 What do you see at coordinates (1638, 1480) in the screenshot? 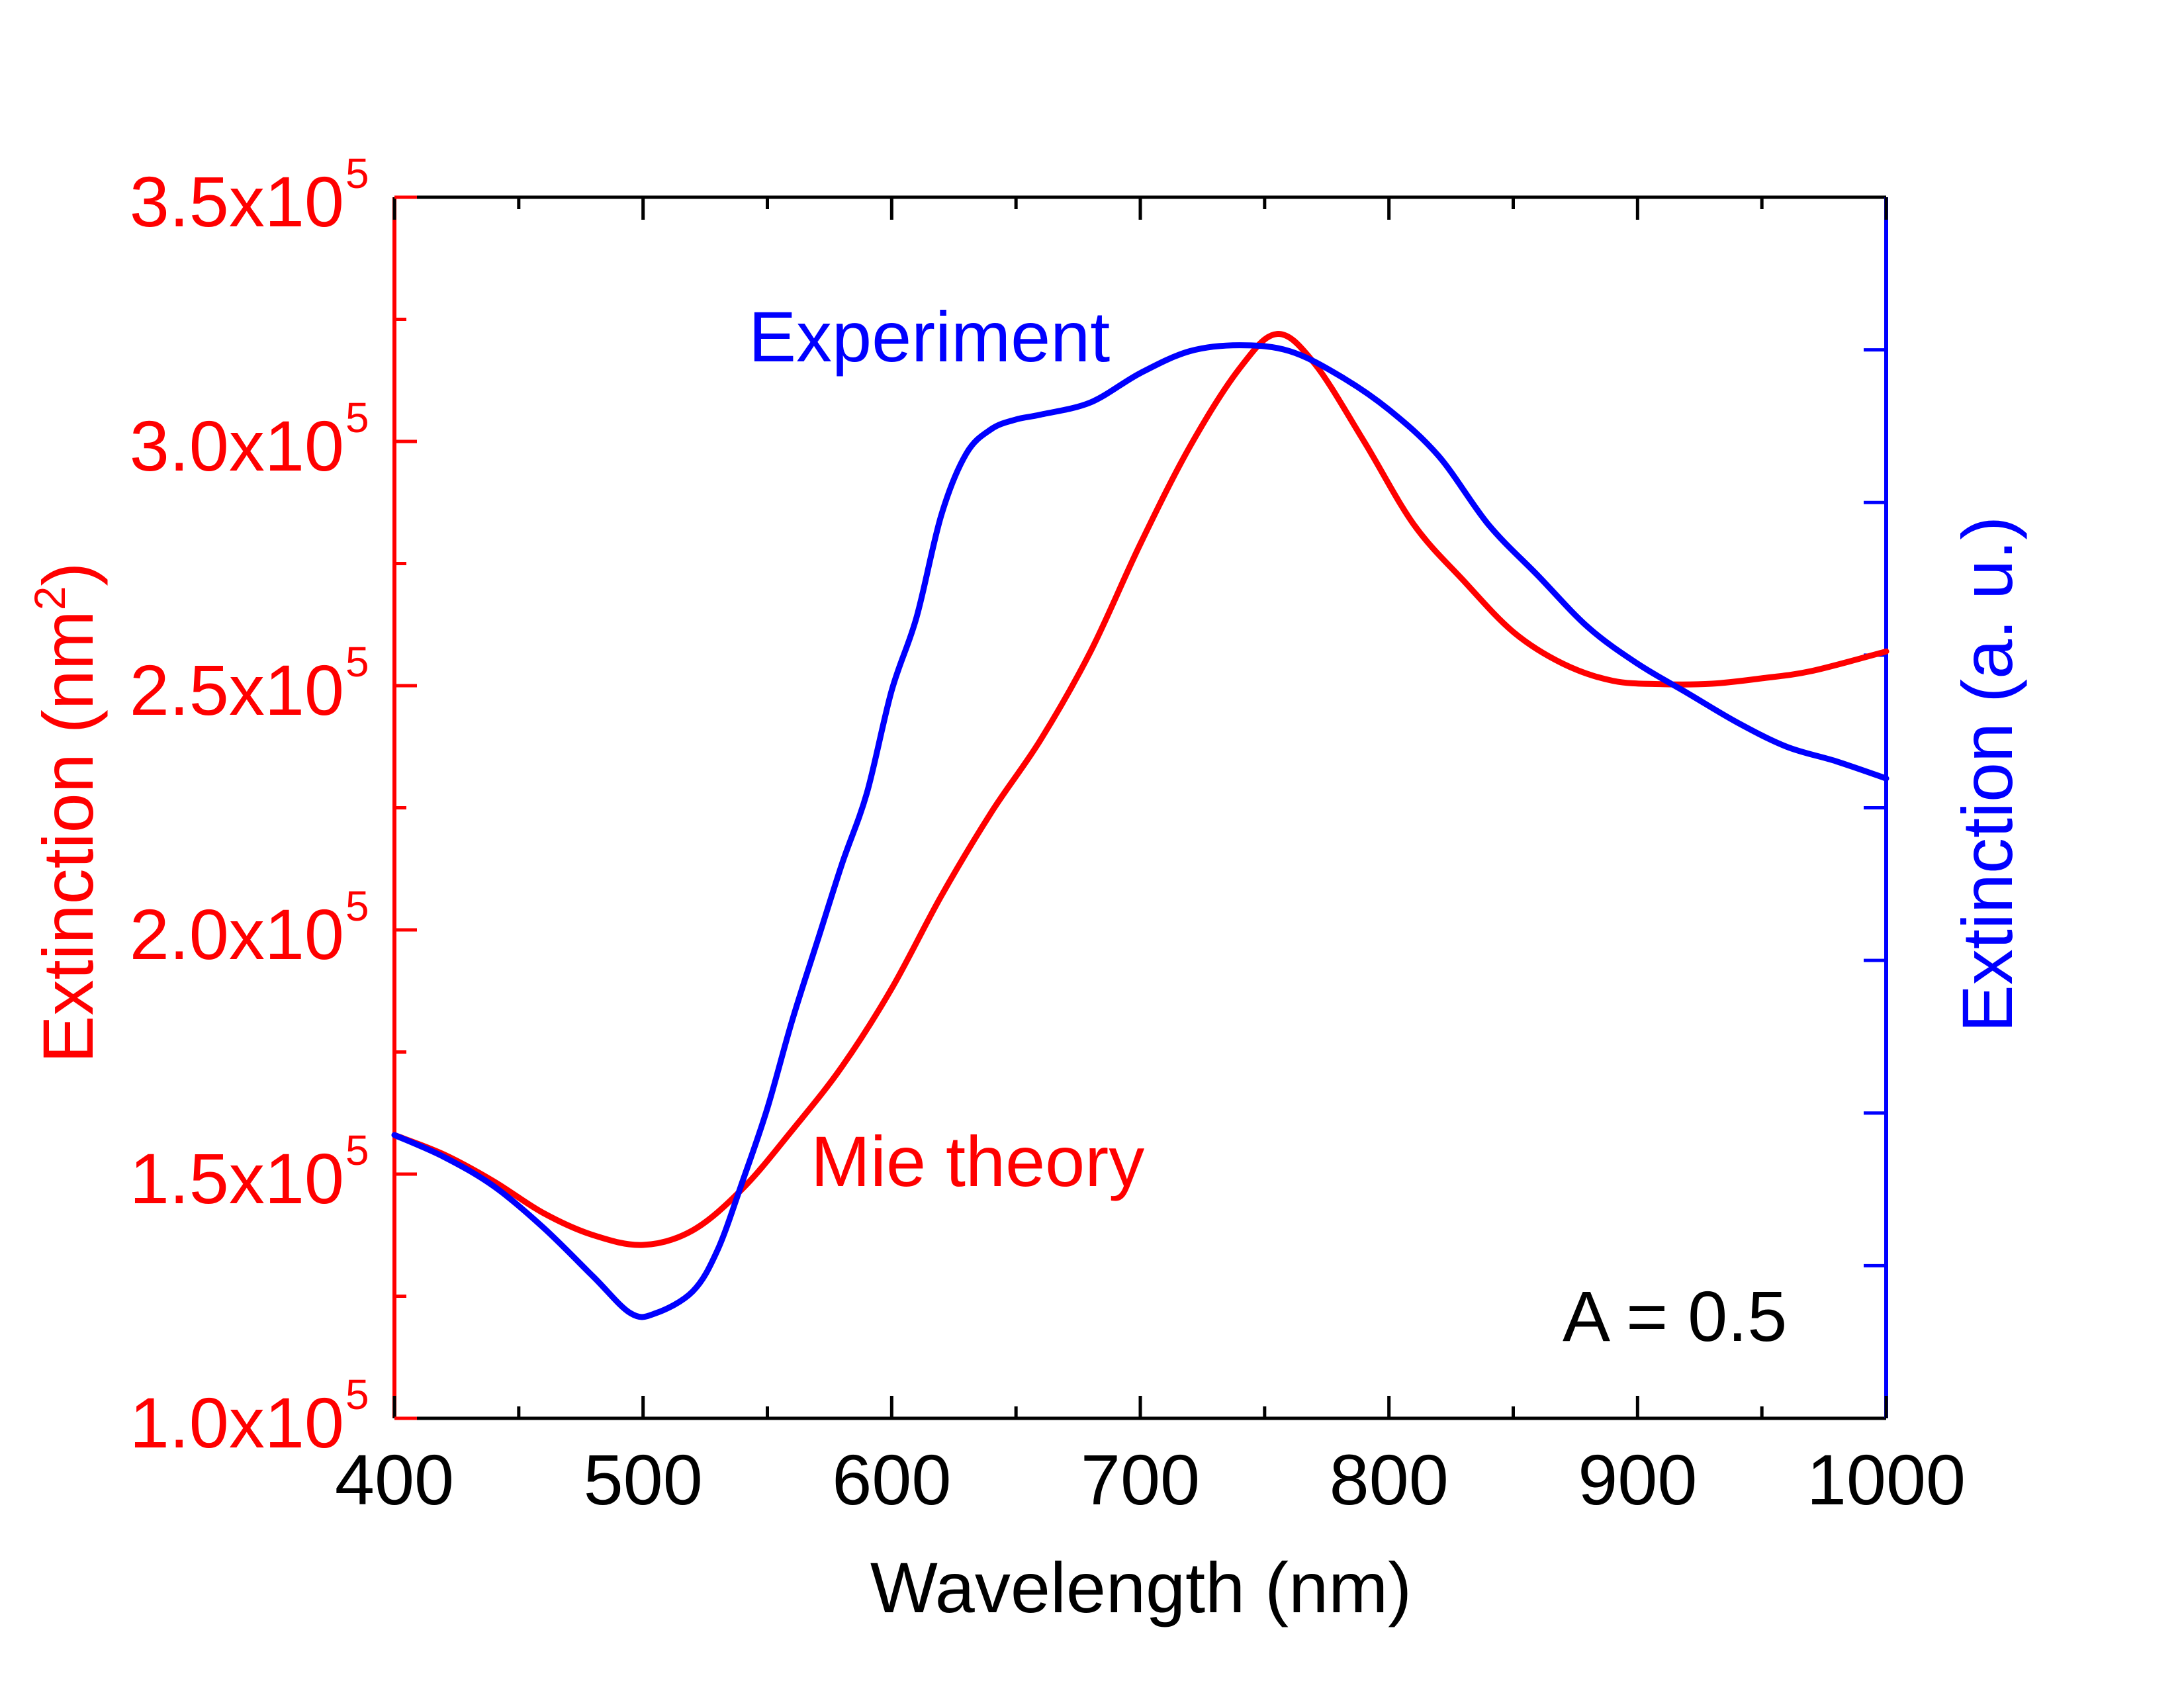
I see `x-tick-label-900: 900` at bounding box center [1638, 1480].